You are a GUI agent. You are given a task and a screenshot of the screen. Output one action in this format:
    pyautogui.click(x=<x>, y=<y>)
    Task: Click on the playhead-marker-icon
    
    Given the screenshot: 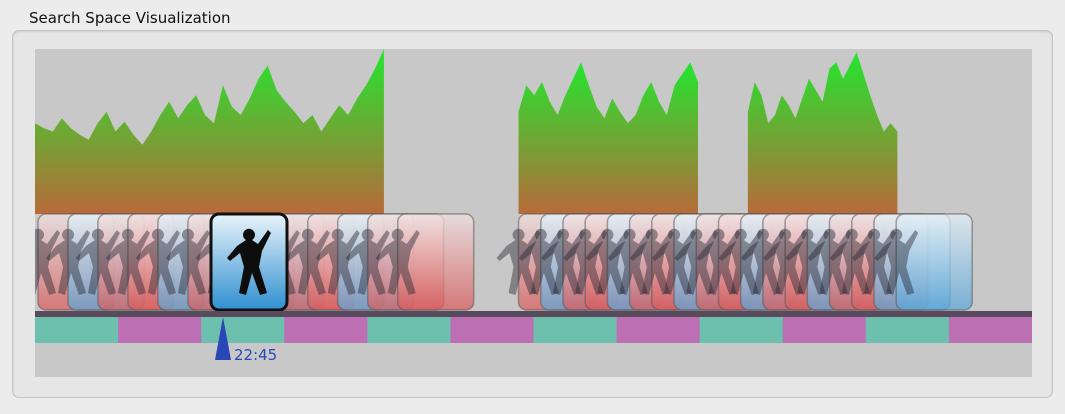 What is the action you would take?
    pyautogui.click(x=223, y=338)
    